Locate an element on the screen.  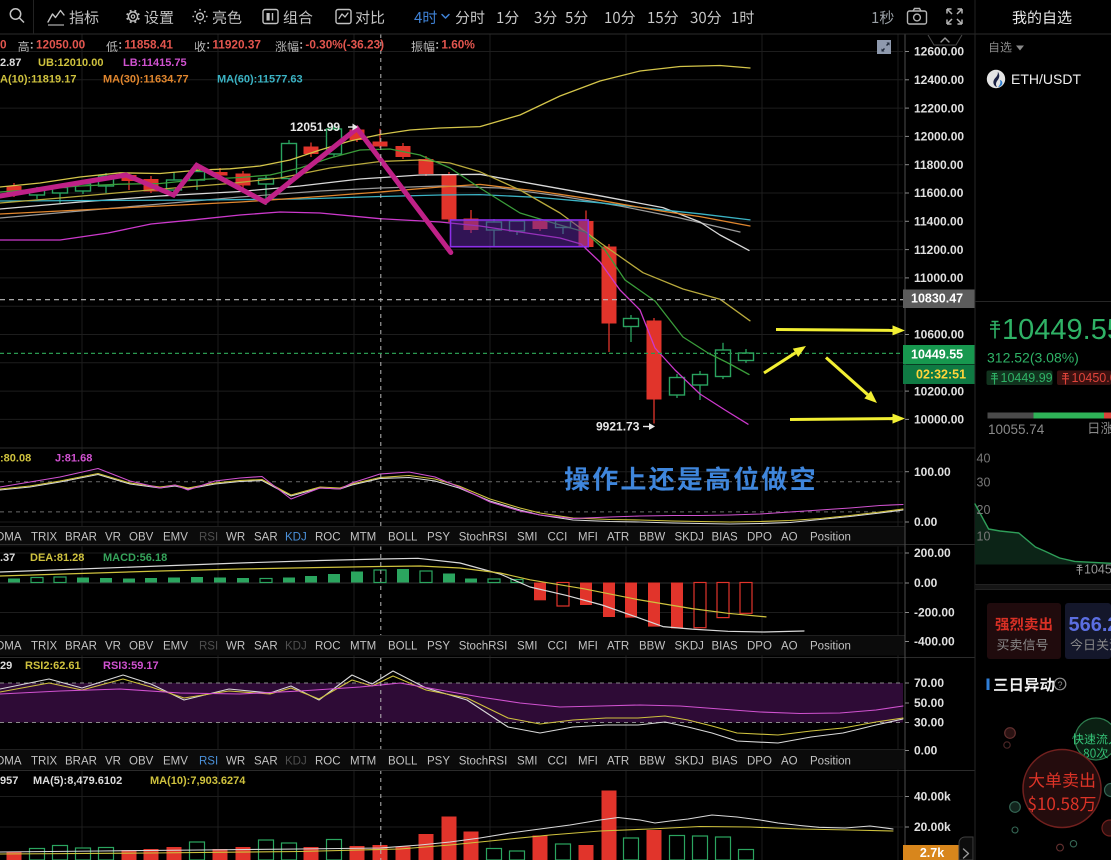
svg-text: 29 is located at coordinates (6, 666).